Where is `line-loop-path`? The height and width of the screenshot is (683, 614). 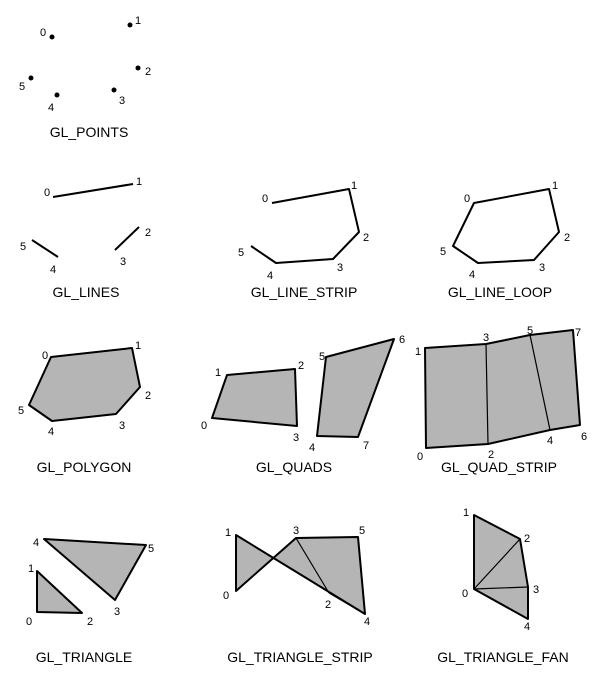 line-loop-path is located at coordinates (506, 226).